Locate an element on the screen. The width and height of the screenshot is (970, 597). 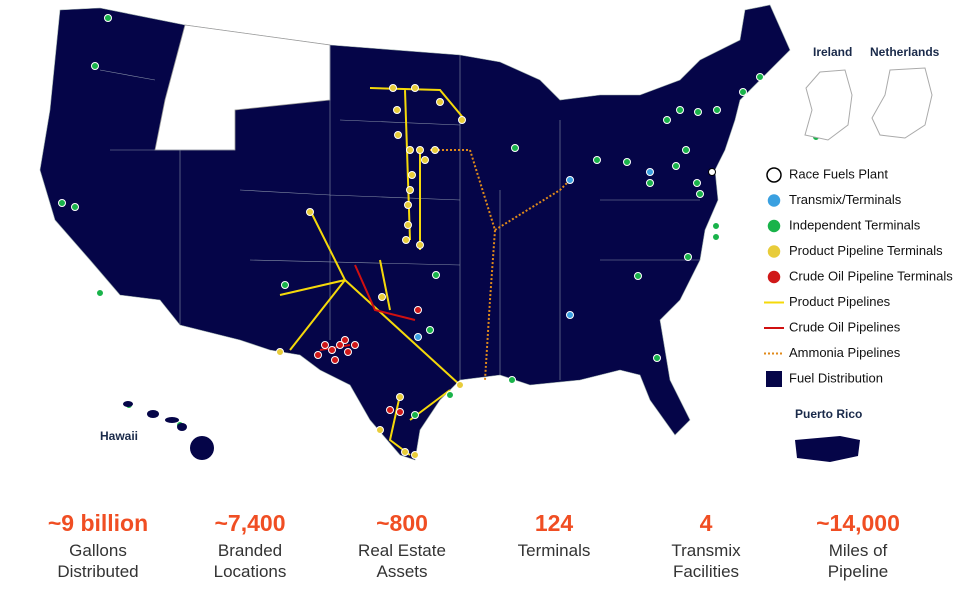
legend-label: Crude Oil Pipeline Terminals is located at coordinates (871, 275).